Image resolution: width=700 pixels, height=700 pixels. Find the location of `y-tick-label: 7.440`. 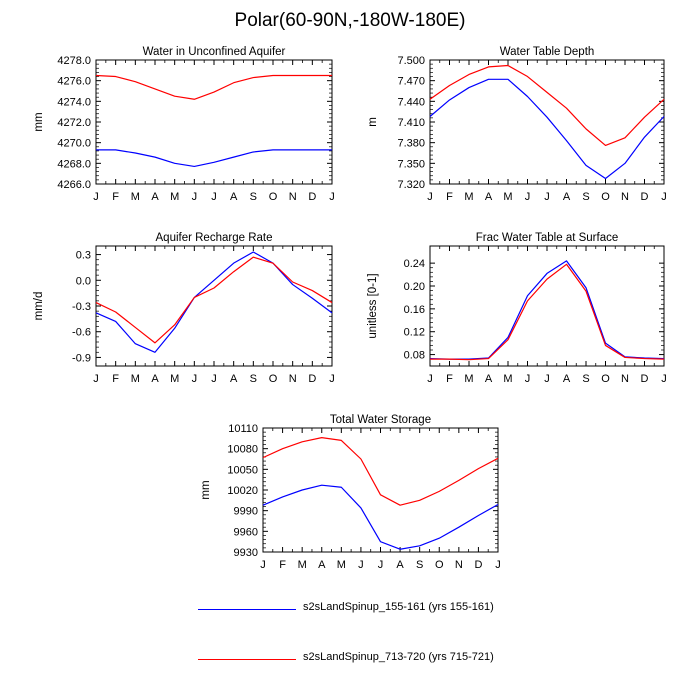

y-tick-label: 7.440 is located at coordinates (411, 102).